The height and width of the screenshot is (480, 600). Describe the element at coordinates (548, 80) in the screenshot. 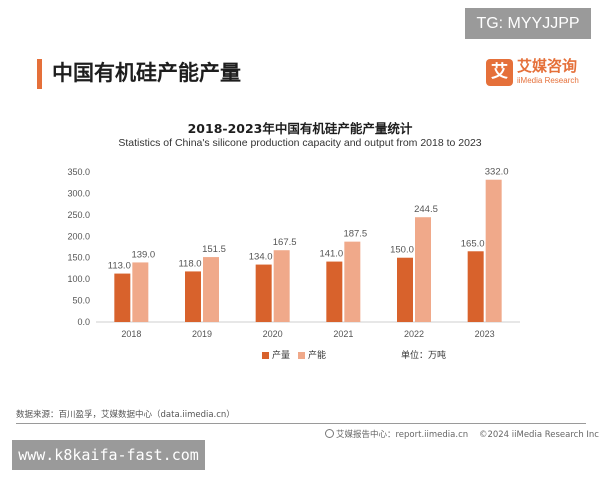

I see `logo-name-en: iiMedia Research` at that location.